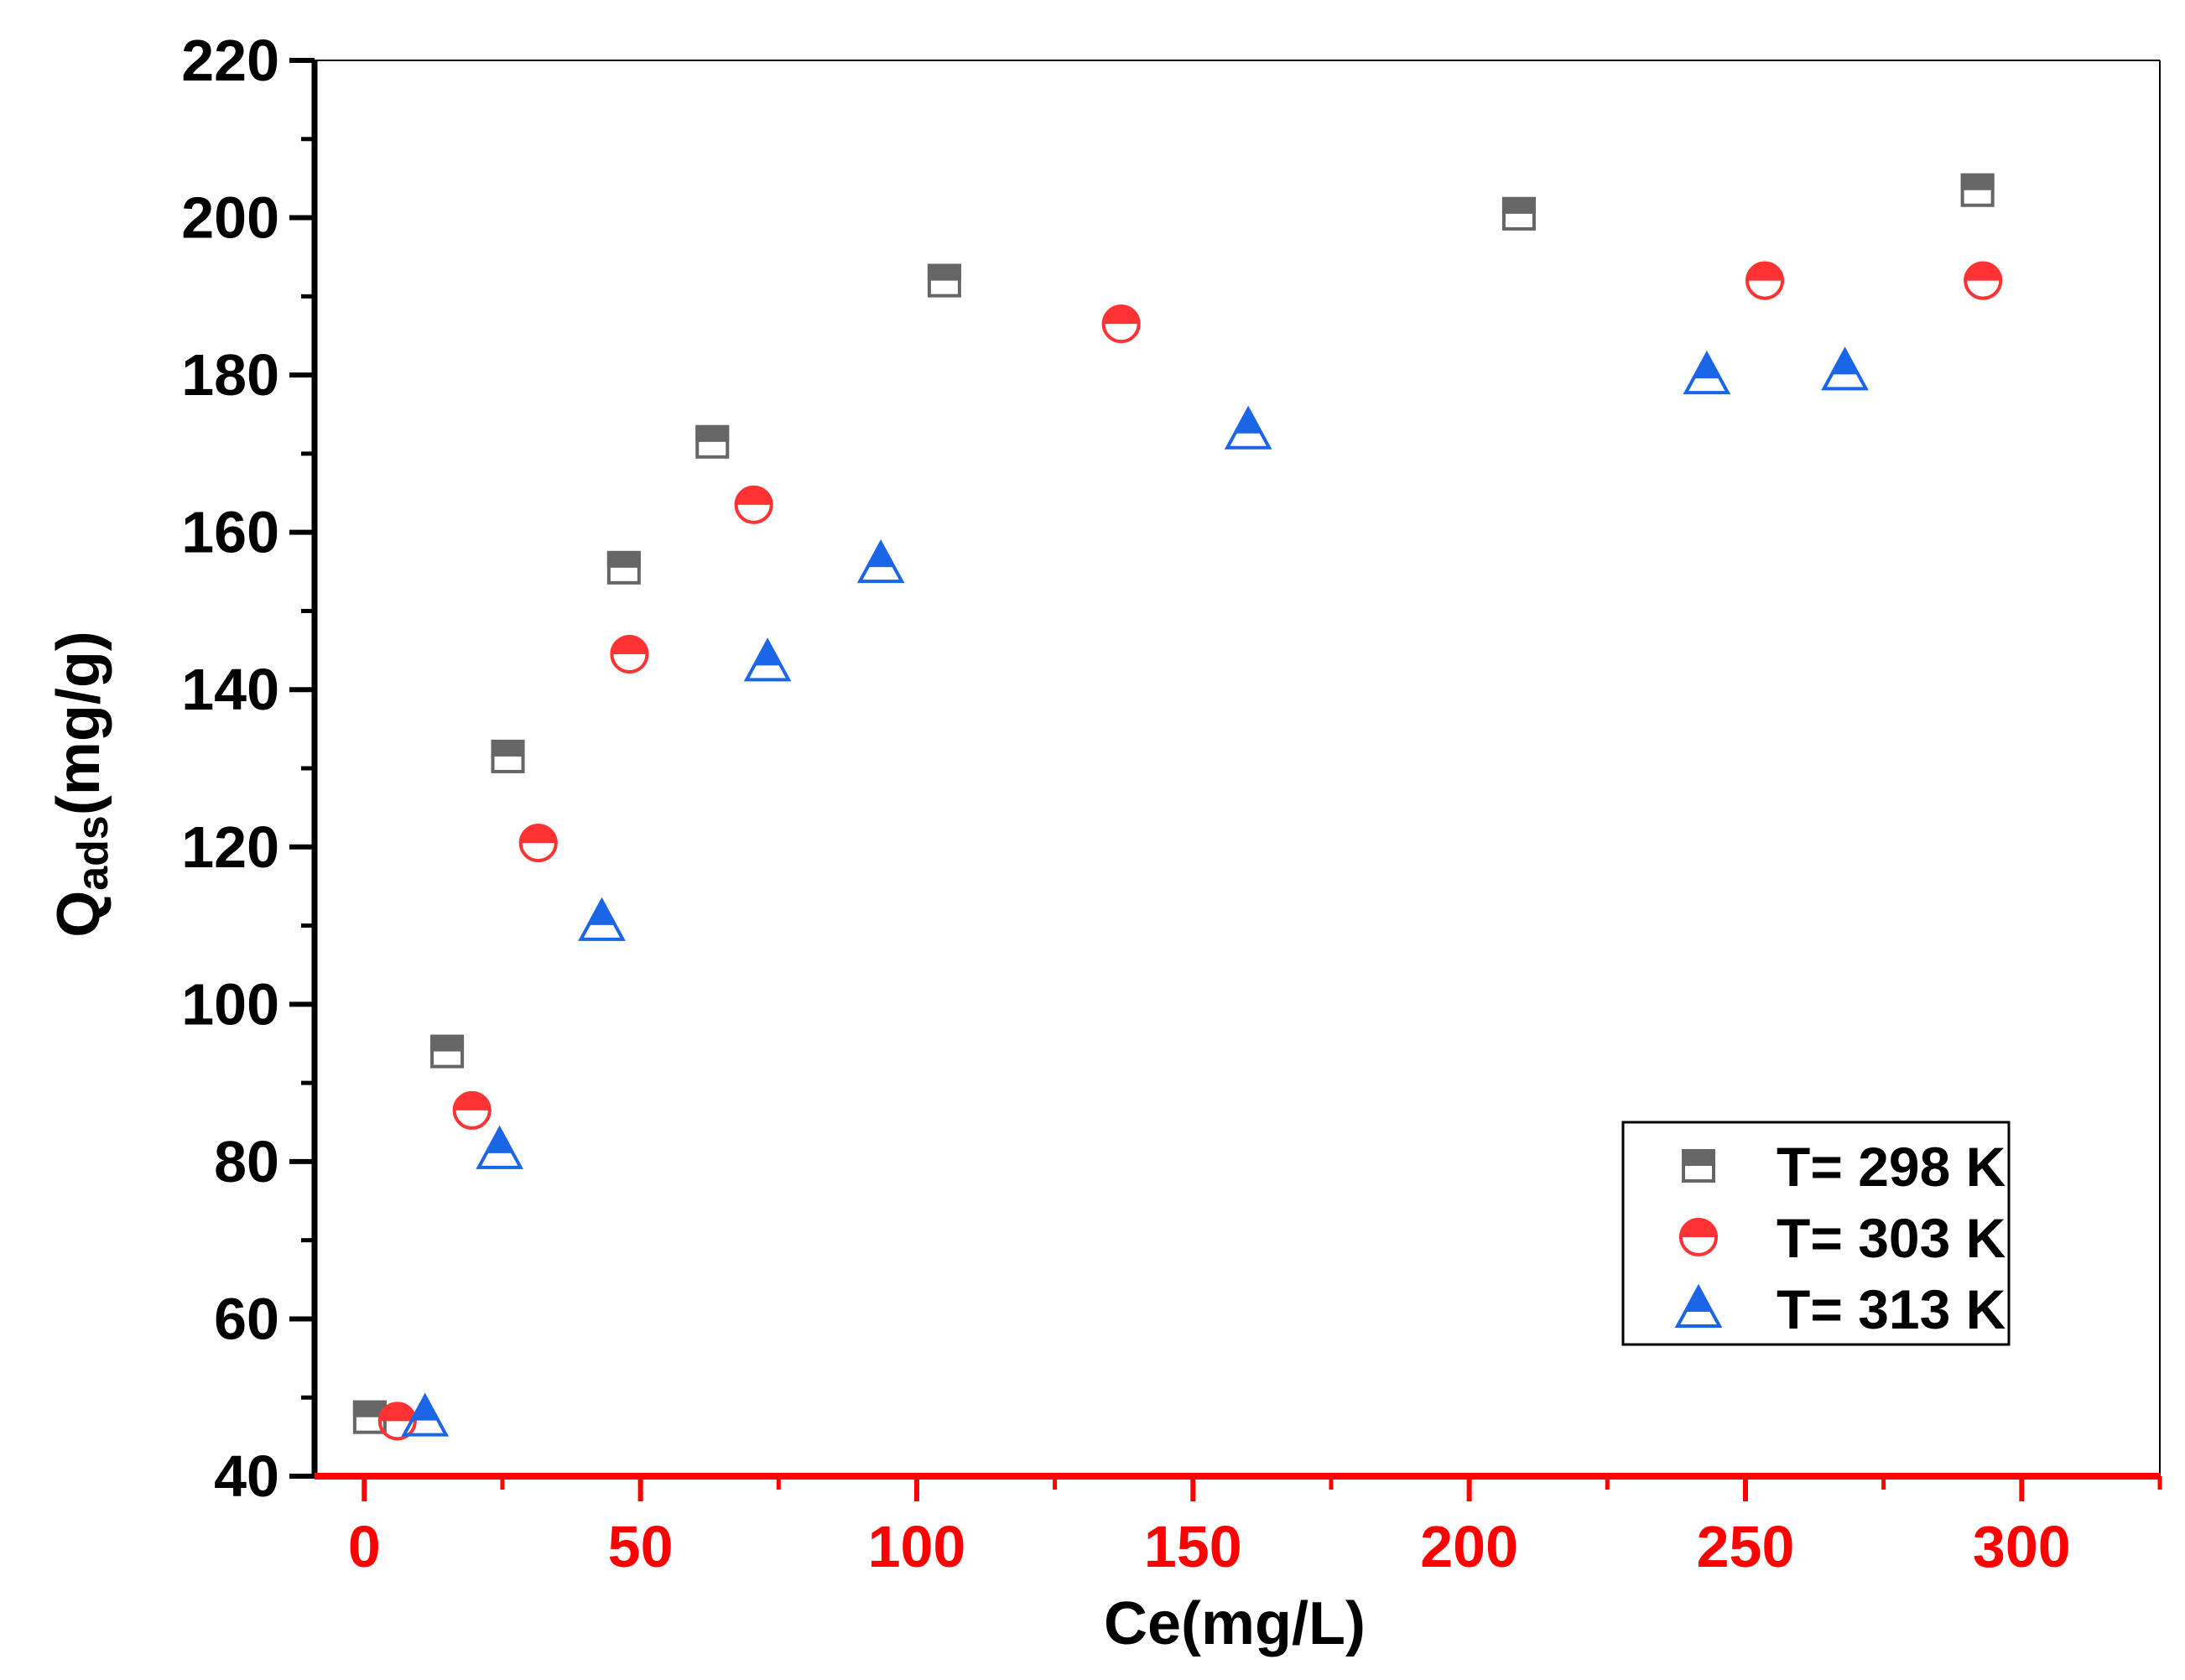 This screenshot has width=2185, height=1680. What do you see at coordinates (1235, 1623) in the screenshot?
I see `x-axis-label: Ce(mg/L)` at bounding box center [1235, 1623].